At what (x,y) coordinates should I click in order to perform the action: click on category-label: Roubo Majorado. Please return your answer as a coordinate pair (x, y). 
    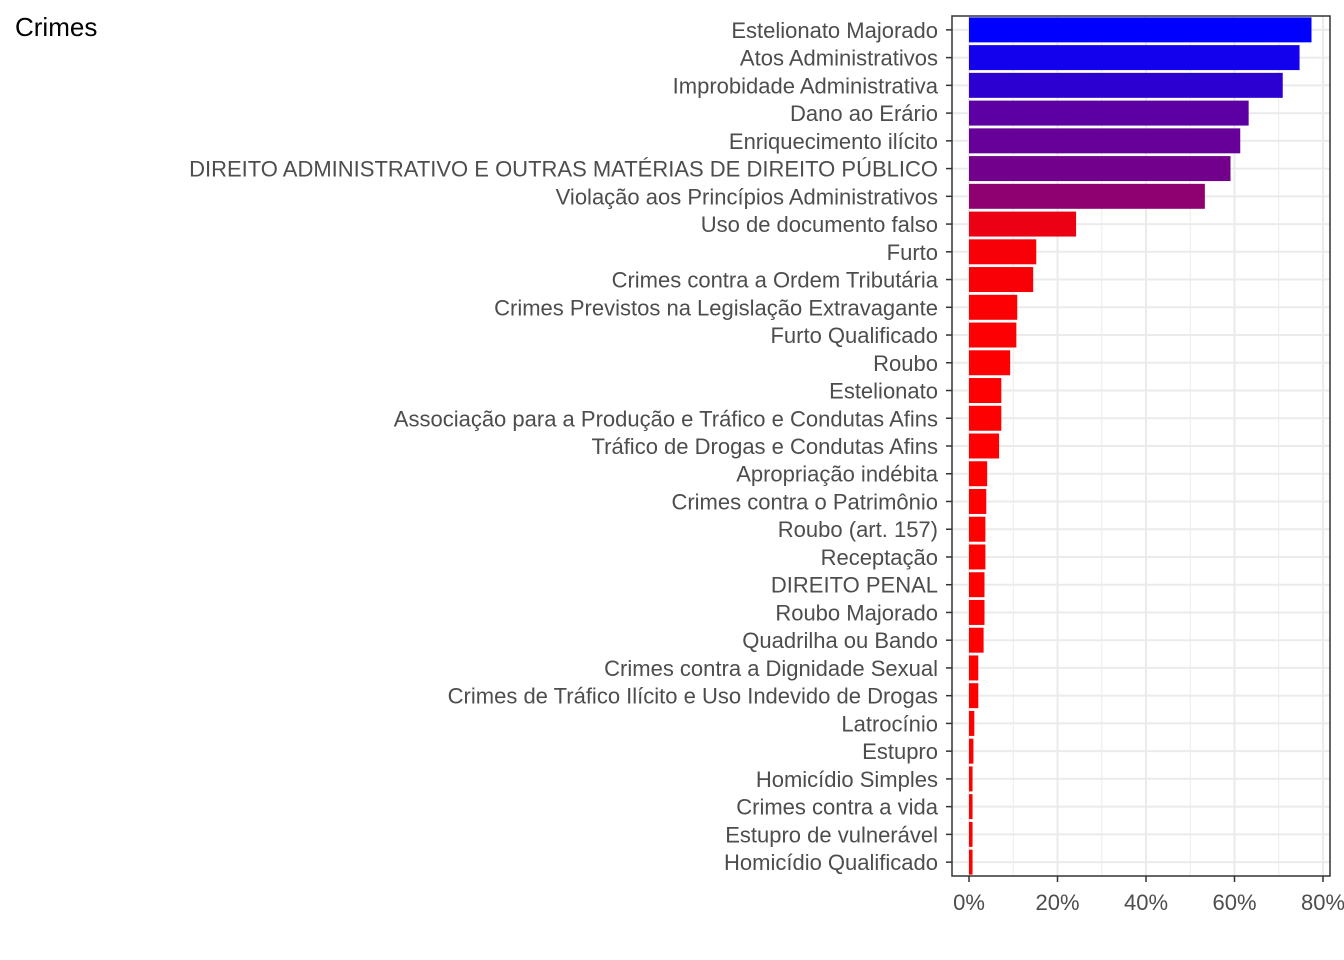
    Looking at the image, I should click on (856, 612).